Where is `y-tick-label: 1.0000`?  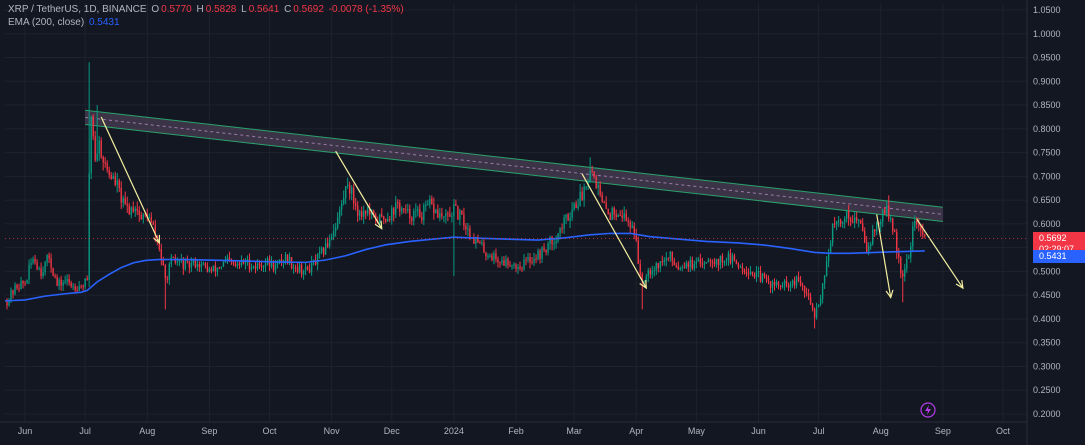
y-tick-label: 1.0000 is located at coordinates (1047, 34).